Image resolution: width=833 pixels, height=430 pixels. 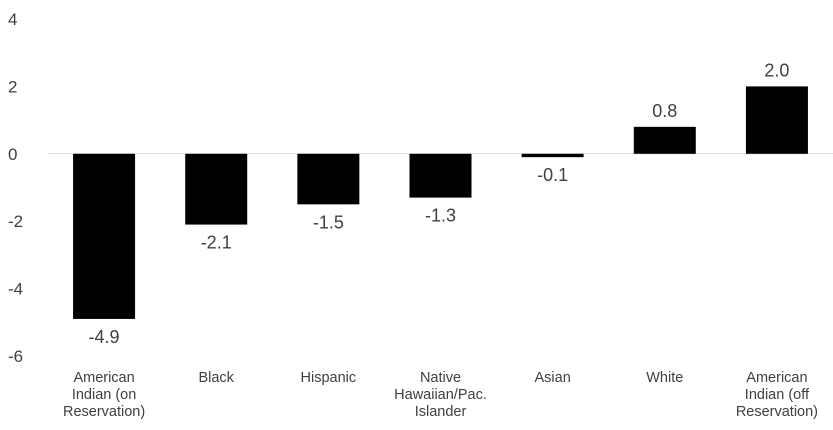 I want to click on y-tick-label: -2, so click(x=15, y=221).